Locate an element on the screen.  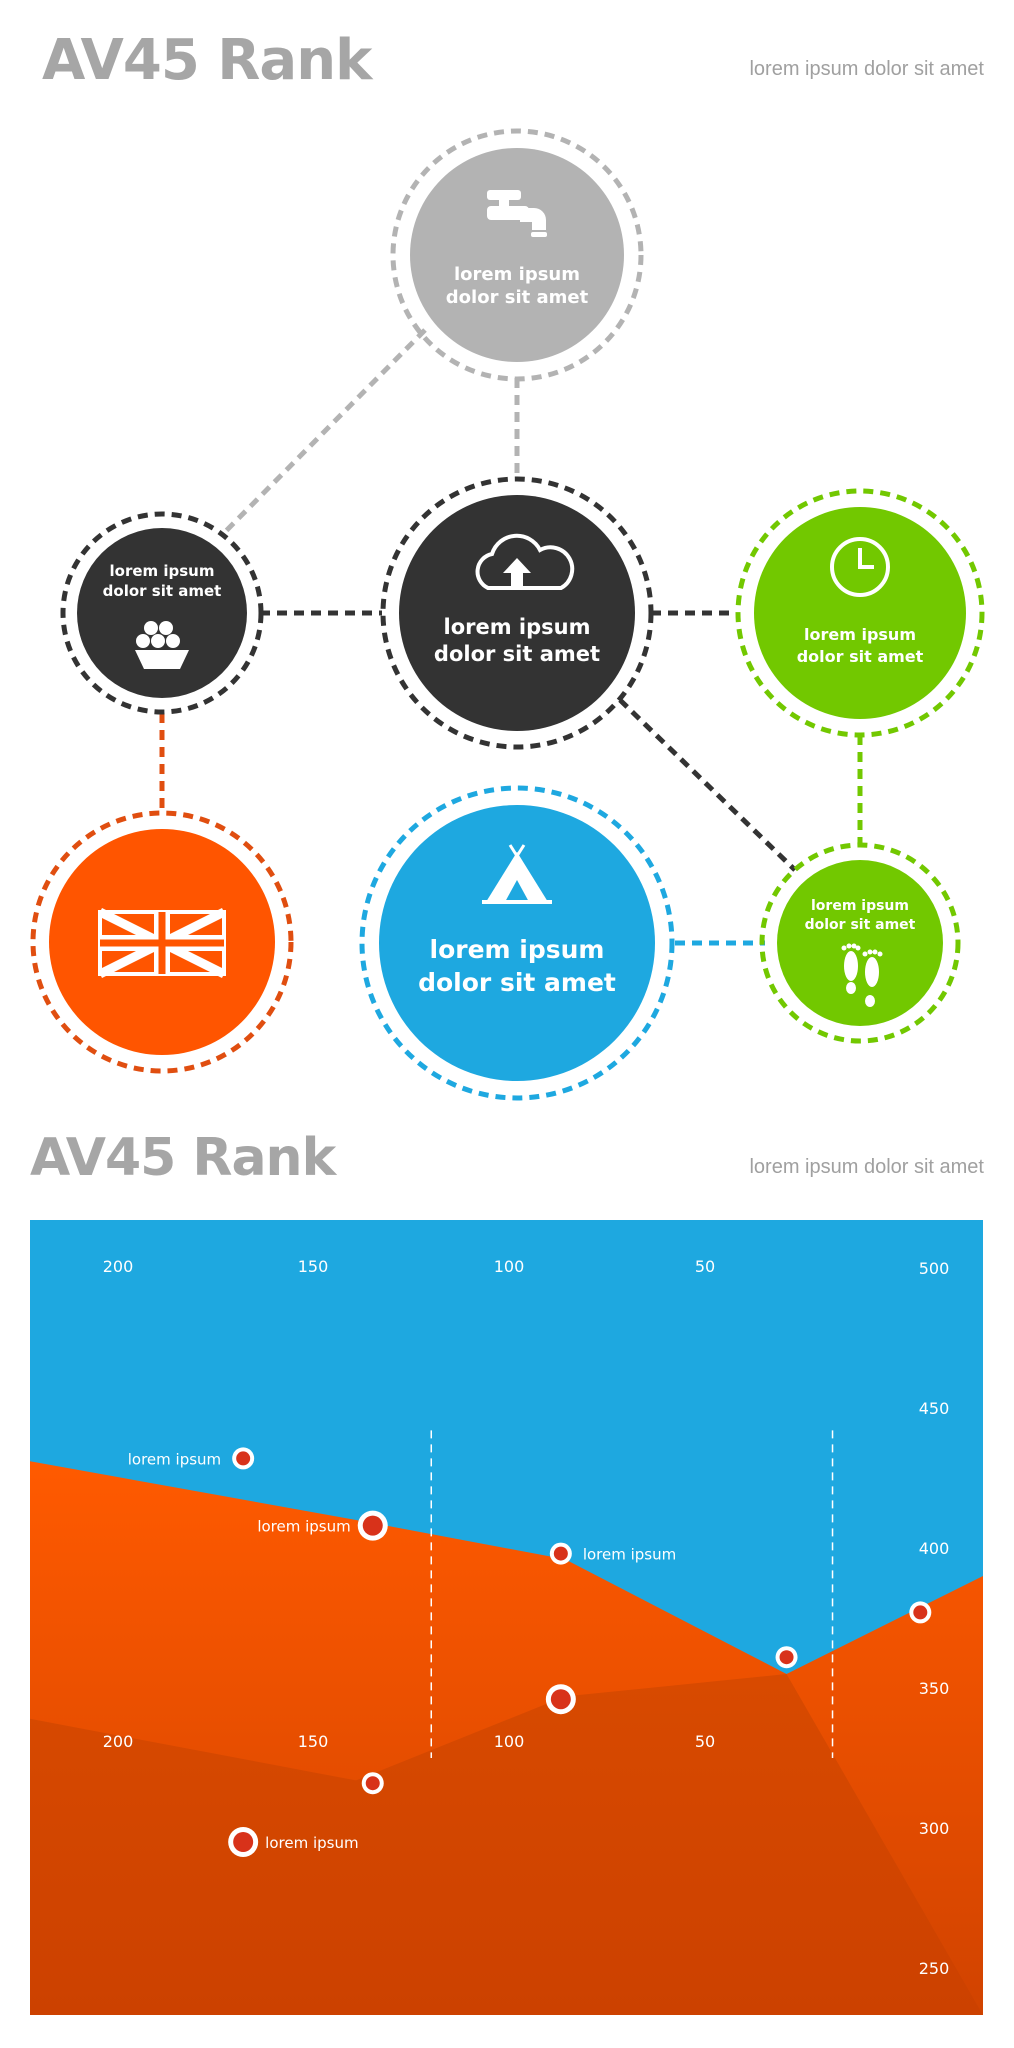
node-tent-label-1: lorem ipsum is located at coordinates (517, 949).